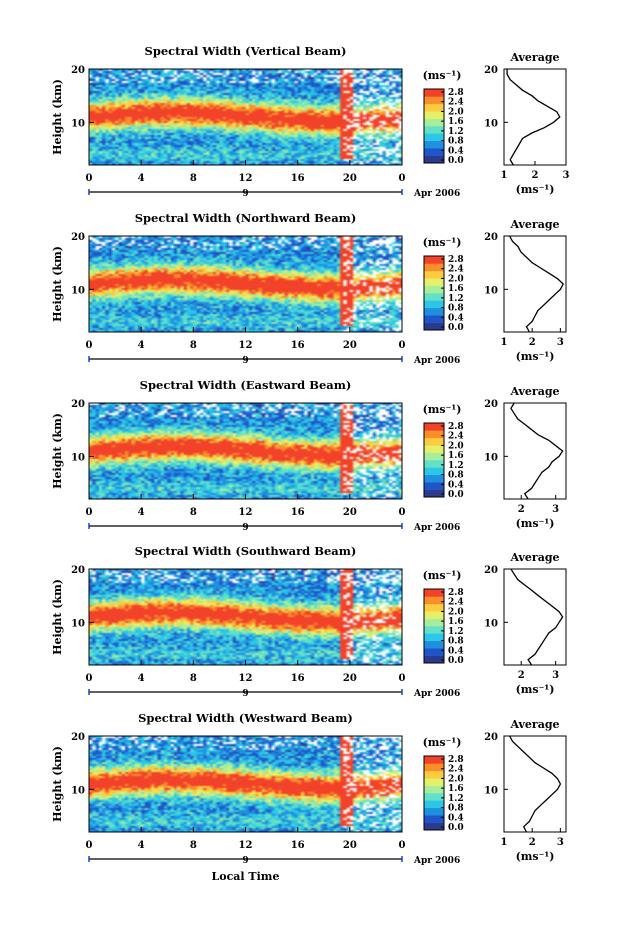 Image resolution: width=617 pixels, height=929 pixels. I want to click on colorbar-tick-label: 0.0, so click(456, 161).